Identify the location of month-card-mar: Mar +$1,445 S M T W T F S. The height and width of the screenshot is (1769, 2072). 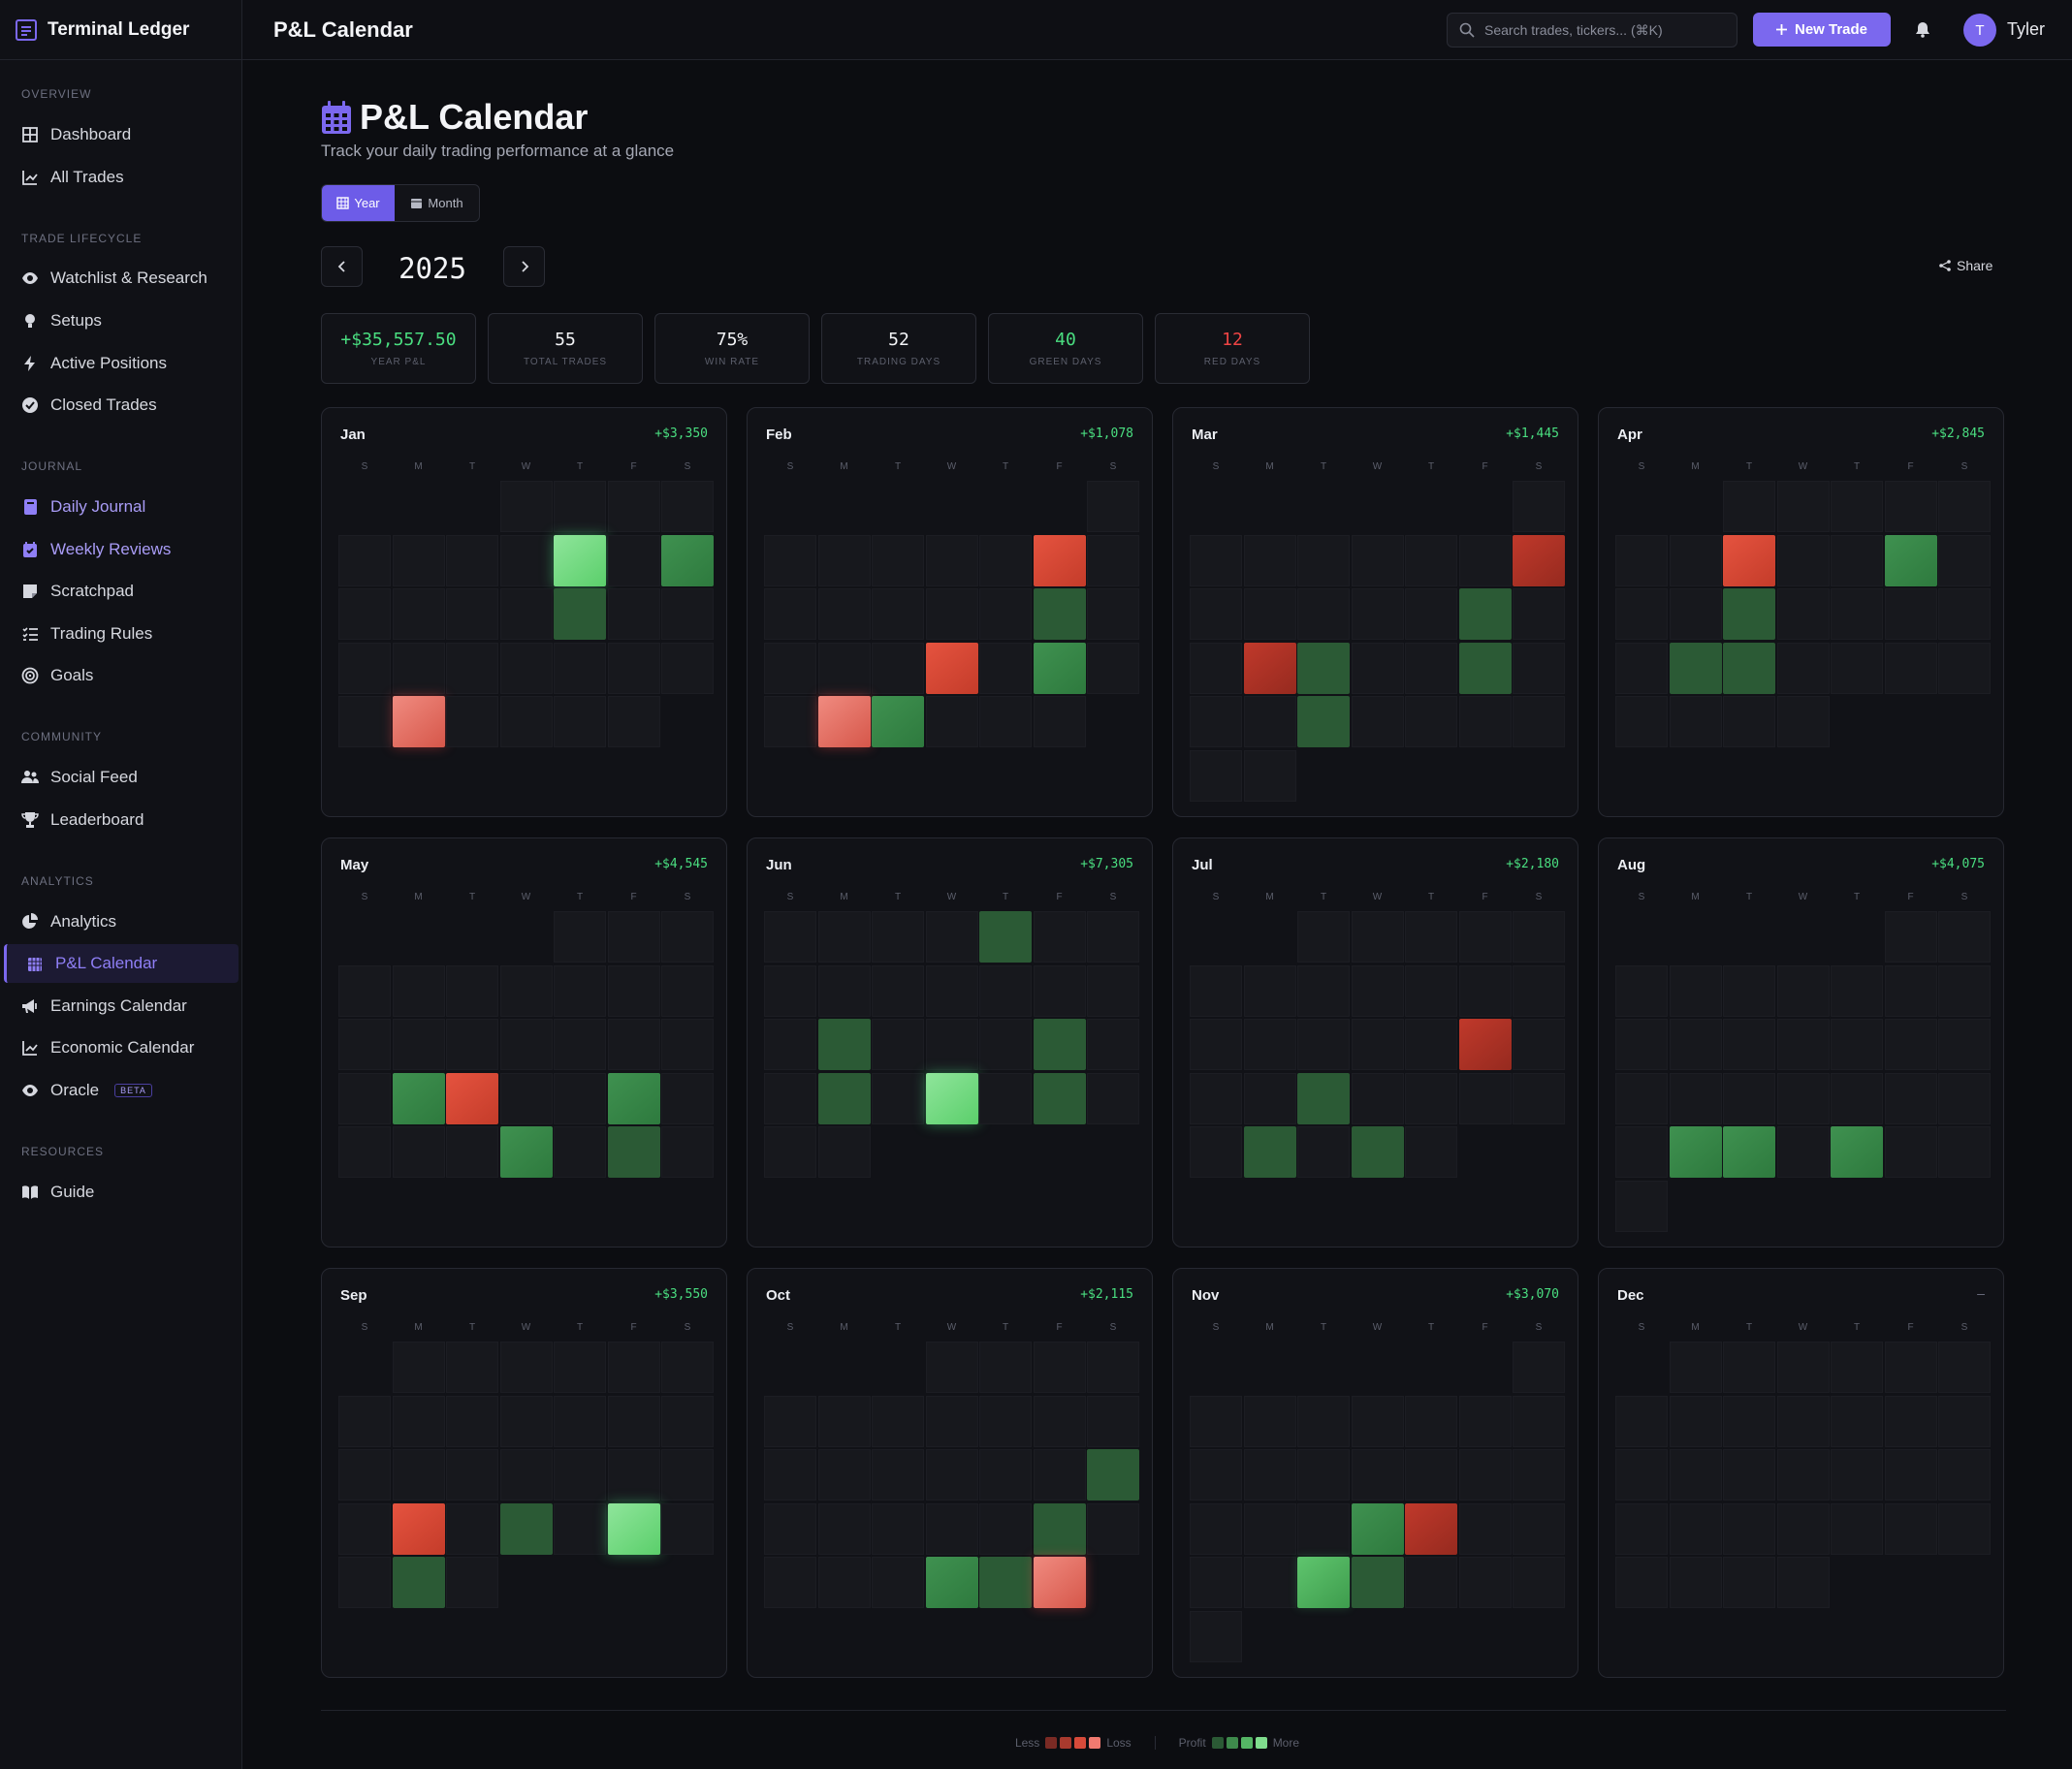
(1375, 612).